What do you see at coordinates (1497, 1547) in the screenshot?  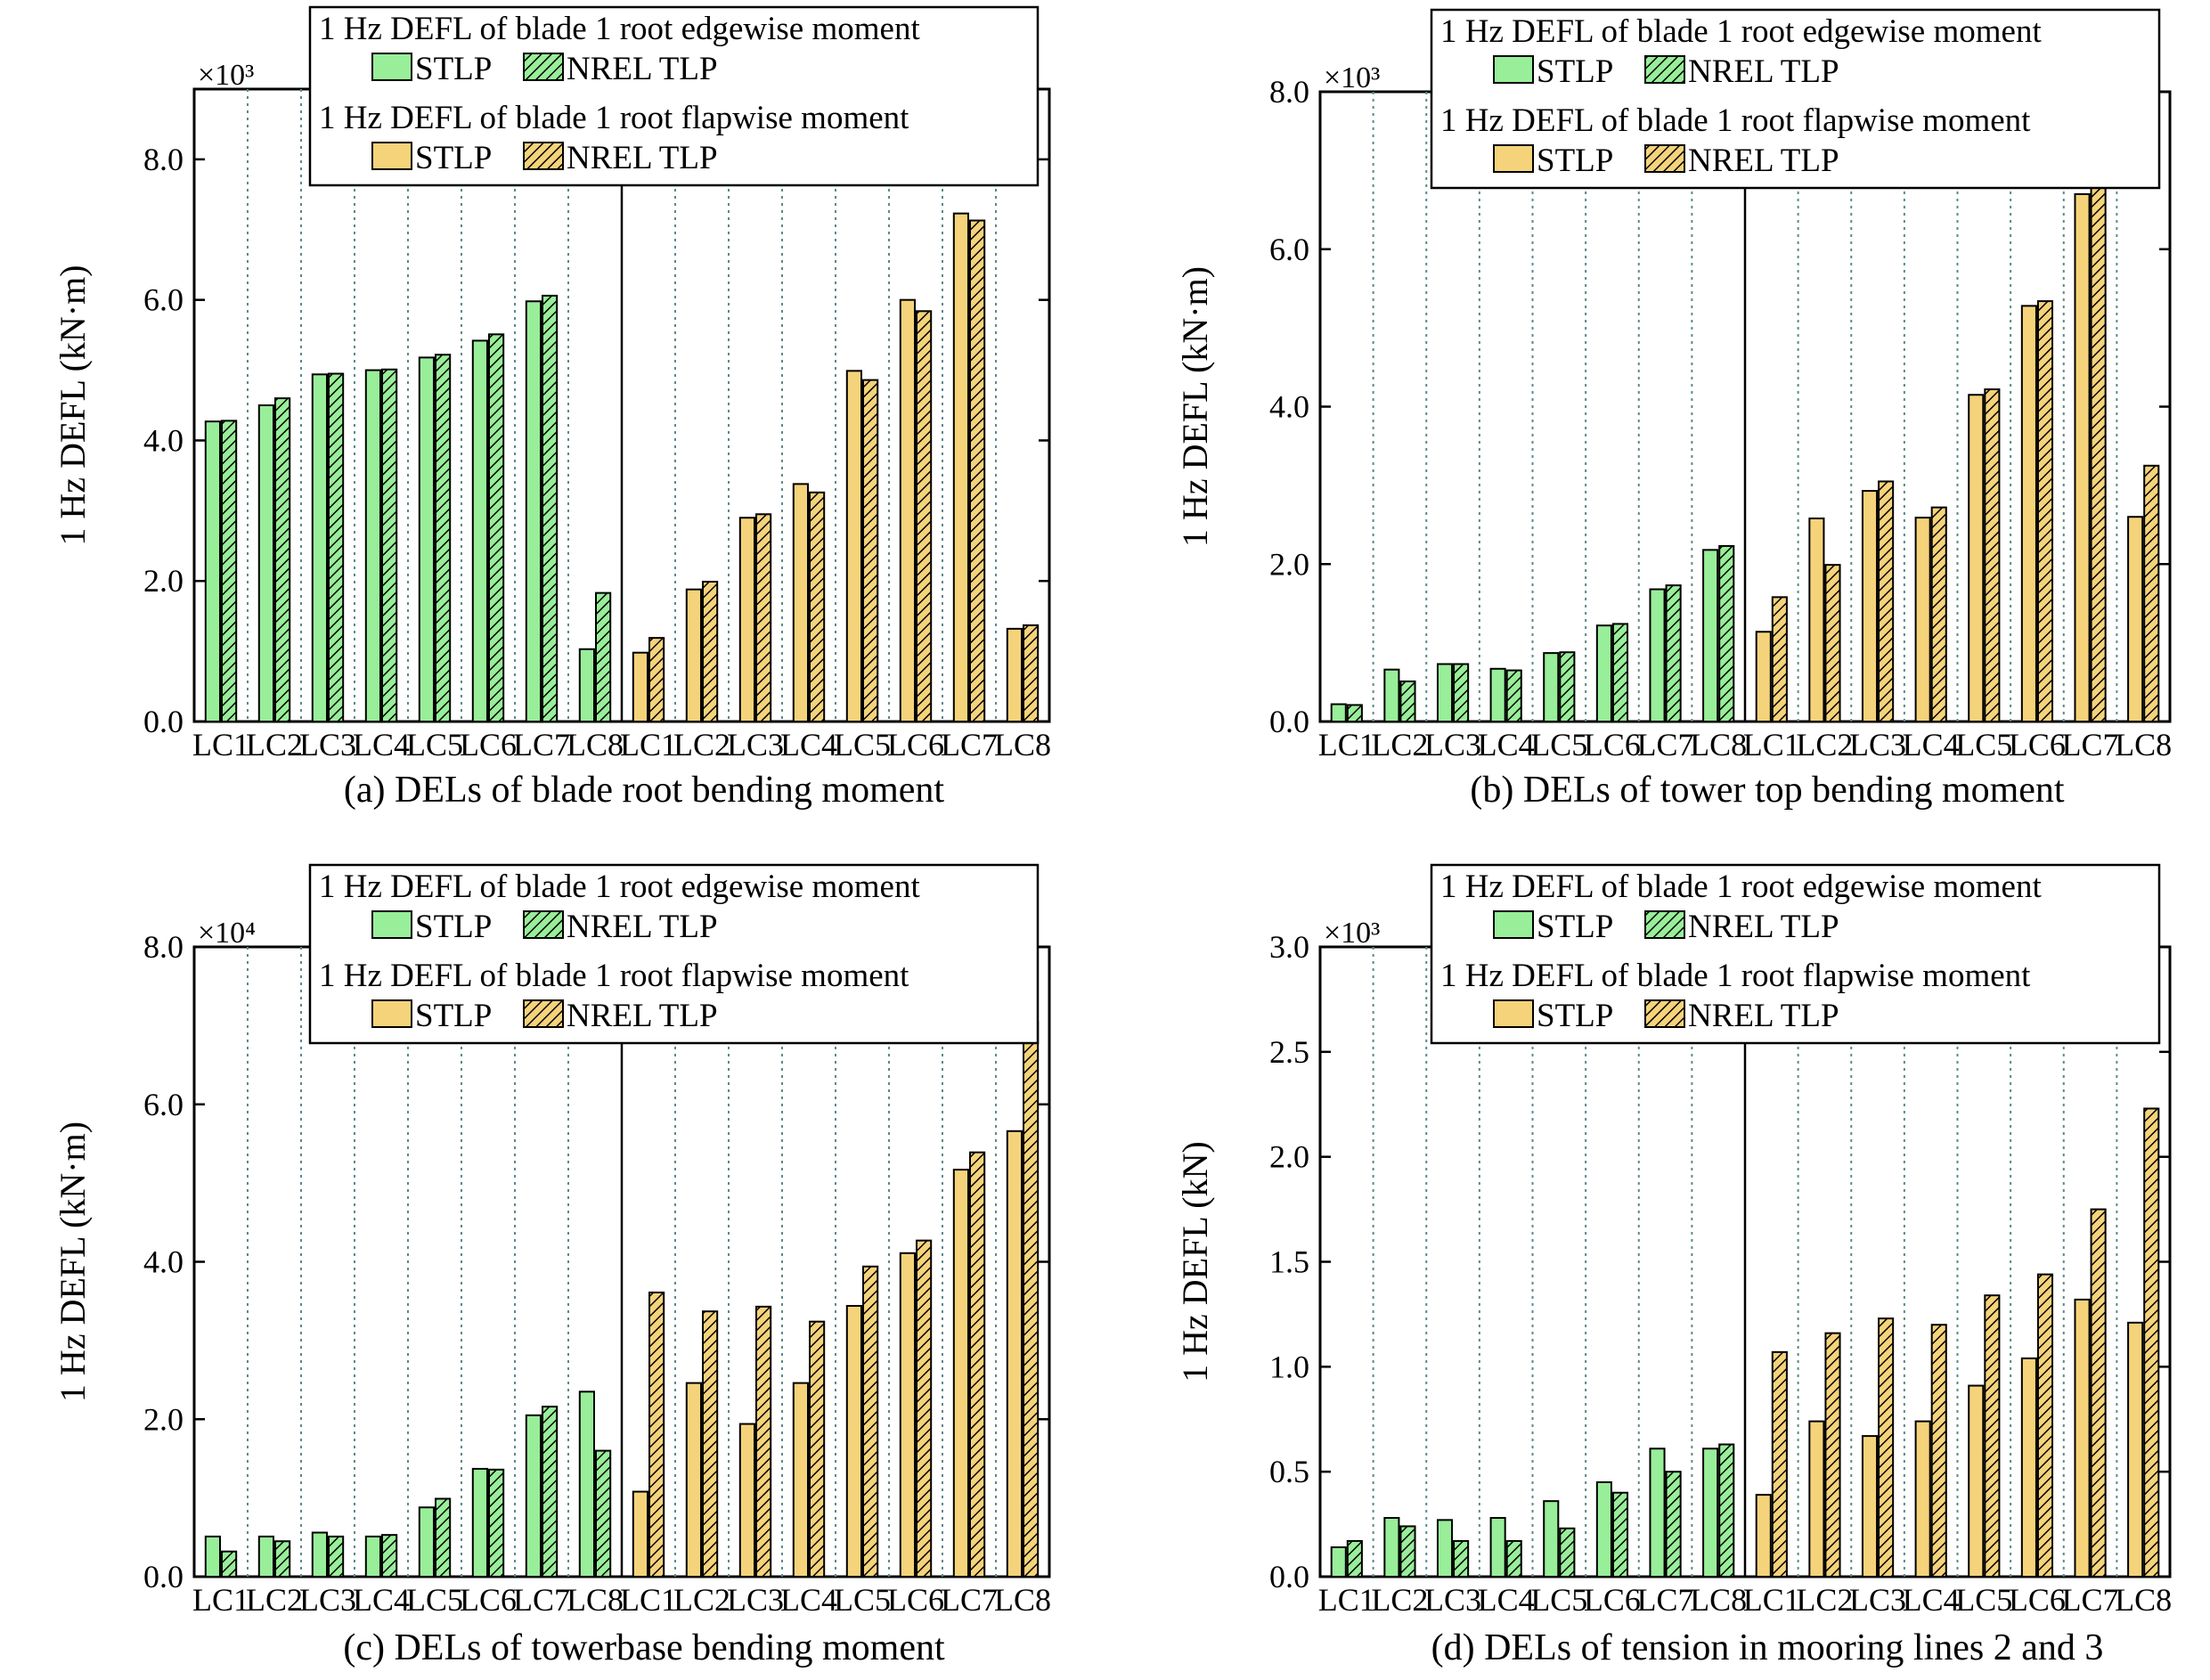 I see `bar-stlp-edge-lc4` at bounding box center [1497, 1547].